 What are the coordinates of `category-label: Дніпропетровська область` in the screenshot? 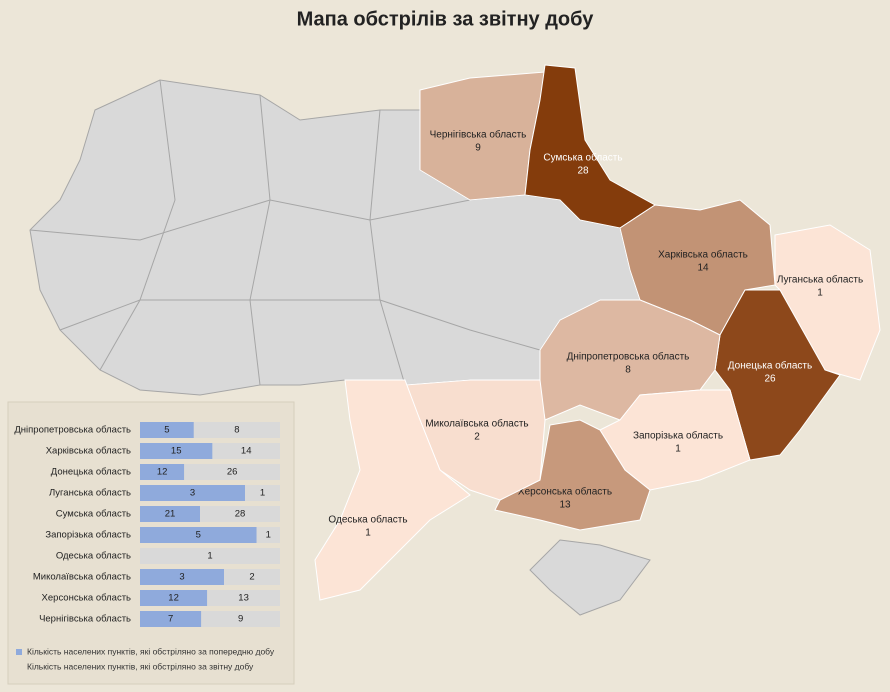 It's located at (72, 430).